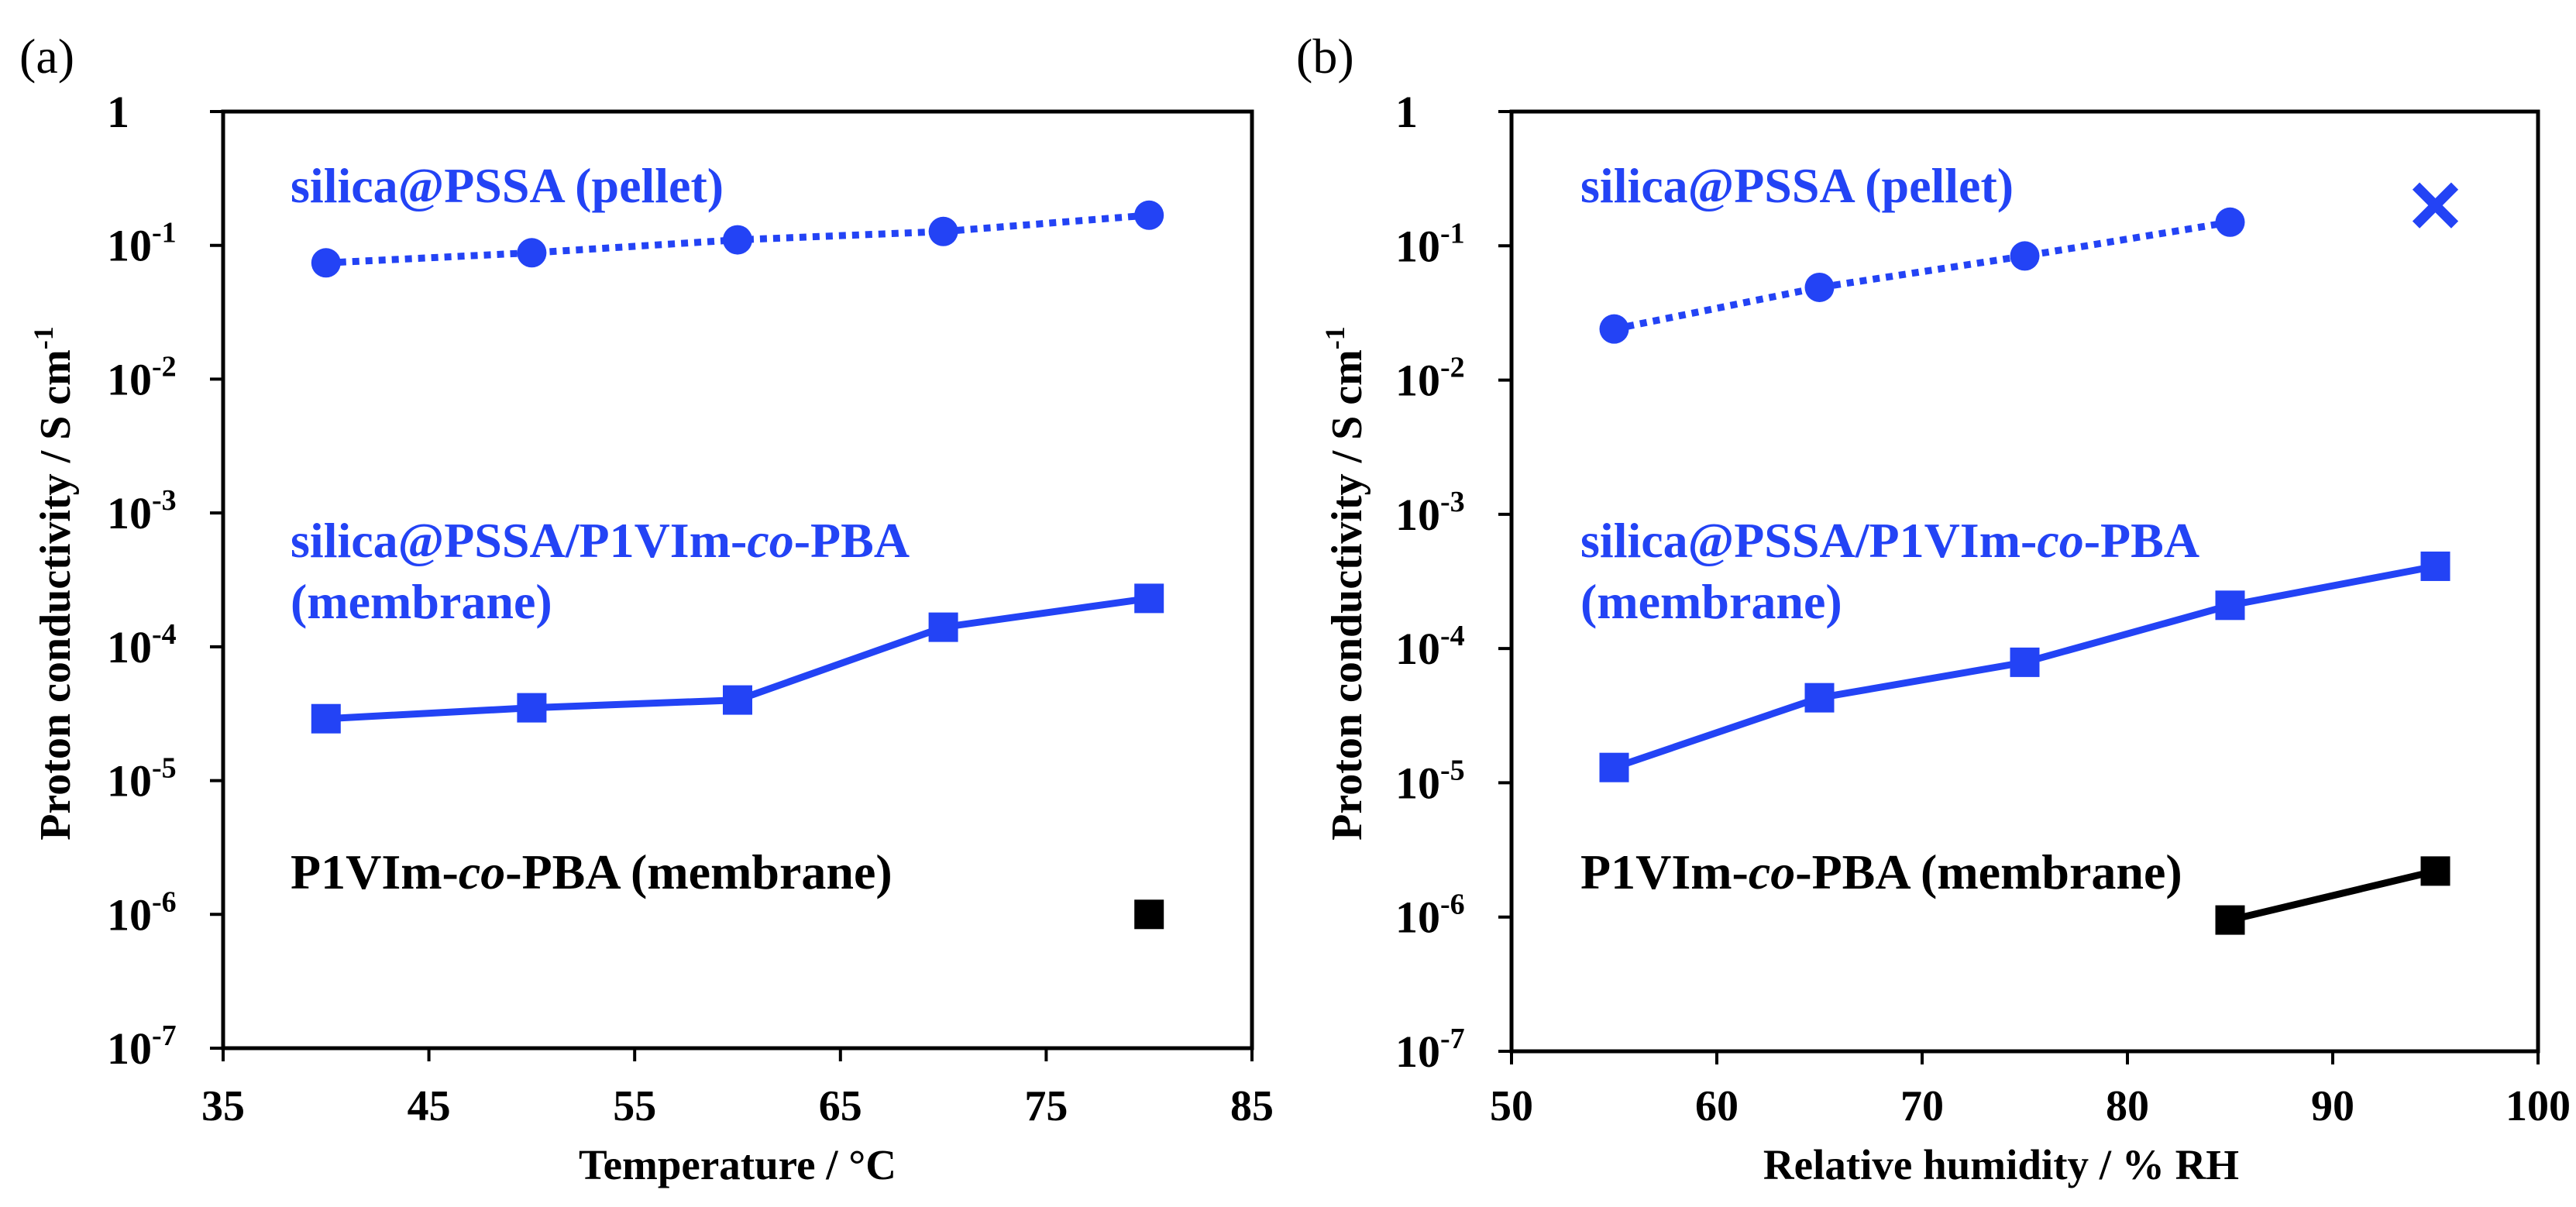 The height and width of the screenshot is (1207, 2576). Describe the element at coordinates (852, 540) in the screenshot. I see `annotation-part: -PBA` at that location.